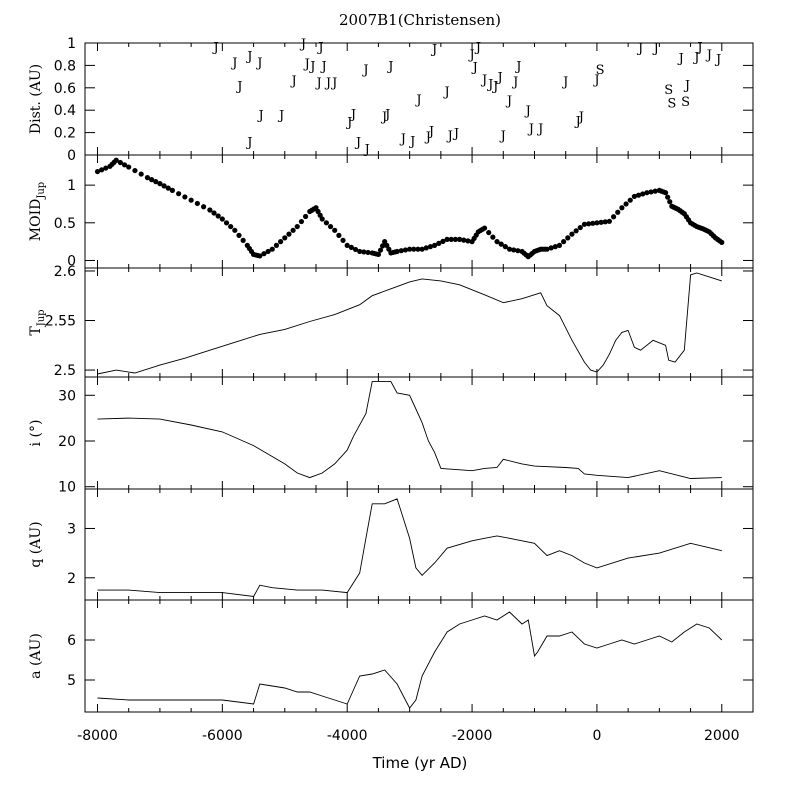 Image resolution: width=797 pixels, height=802 pixels. I want to click on y-axis-label-sub-tjup: Jup, so click(41, 318).